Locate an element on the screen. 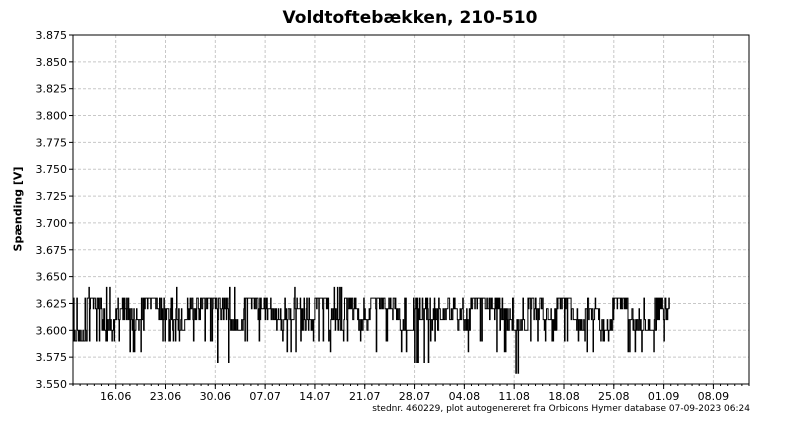 This screenshot has width=800, height=425. x-tick-label: 01.09 is located at coordinates (664, 396).